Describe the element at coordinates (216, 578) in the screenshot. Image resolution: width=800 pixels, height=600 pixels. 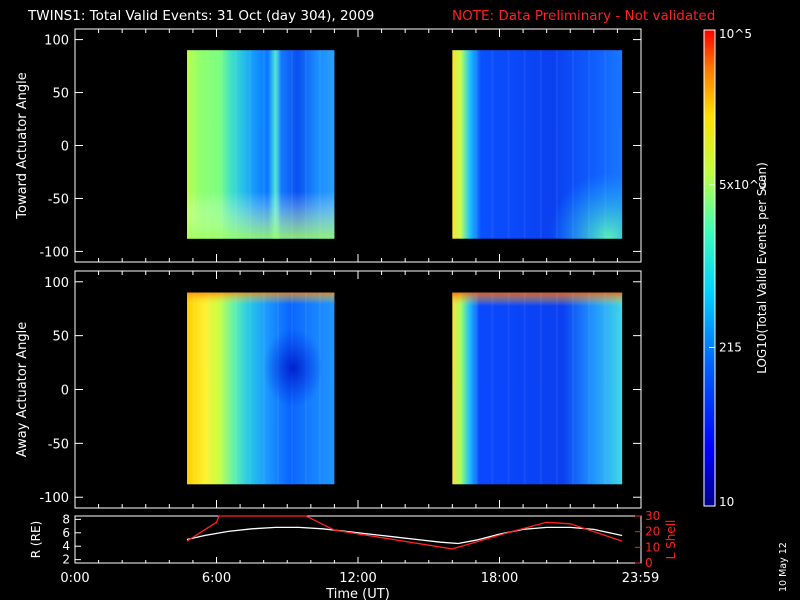
I see `x-tick-label: 6:00` at that location.